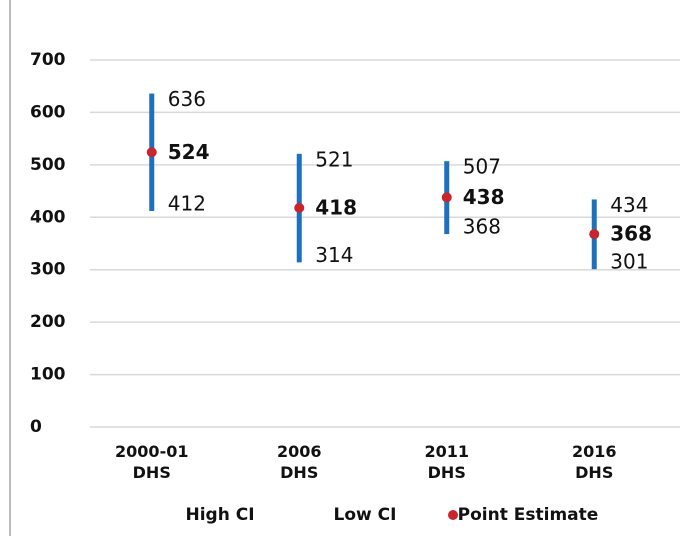  What do you see at coordinates (447, 462) in the screenshot?
I see `x-tick-label: 2011 DHS` at bounding box center [447, 462].